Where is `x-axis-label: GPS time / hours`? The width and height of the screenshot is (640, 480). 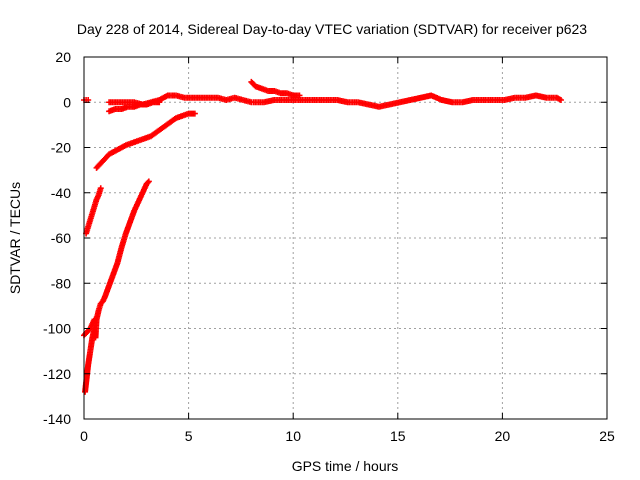 x-axis-label: GPS time / hours is located at coordinates (345, 466).